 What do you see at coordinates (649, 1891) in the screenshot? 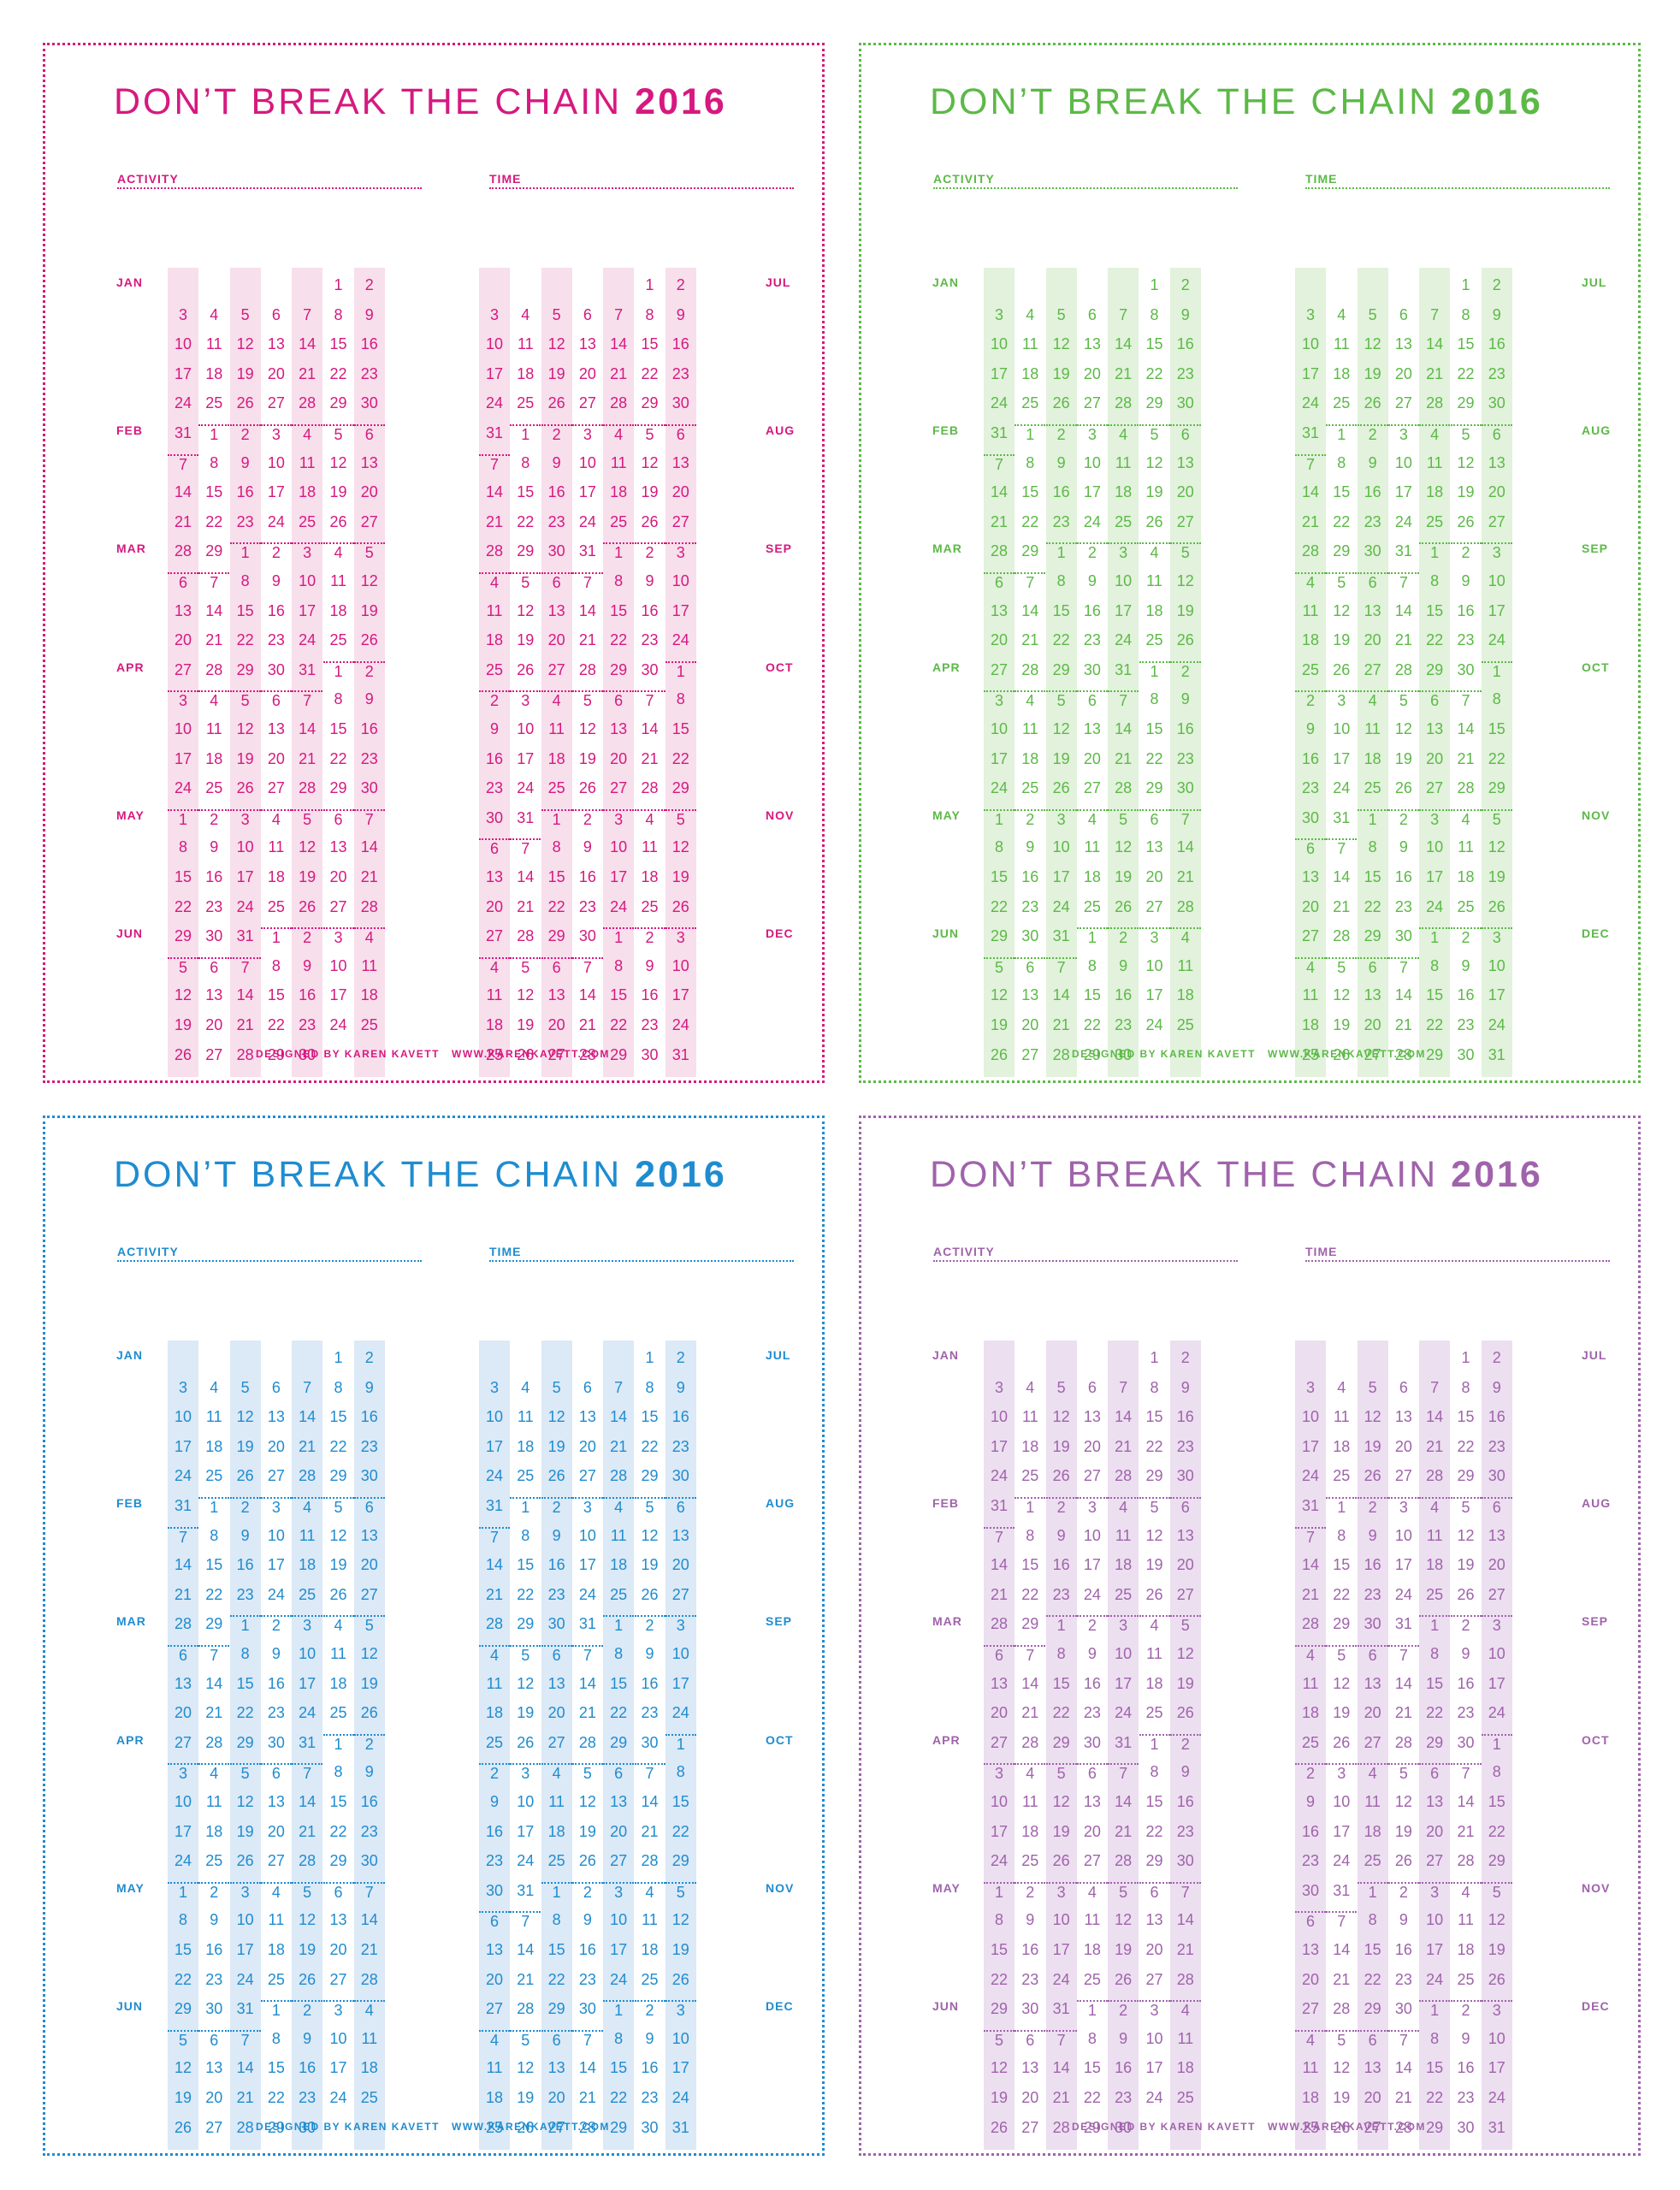
I see `day-cell: 4` at bounding box center [649, 1891].